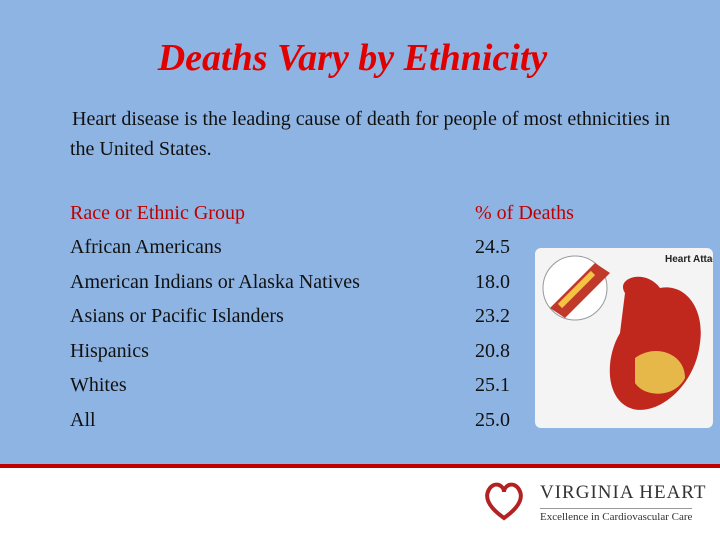 This screenshot has width=720, height=540. I want to click on logo-icon, so click(504, 501).